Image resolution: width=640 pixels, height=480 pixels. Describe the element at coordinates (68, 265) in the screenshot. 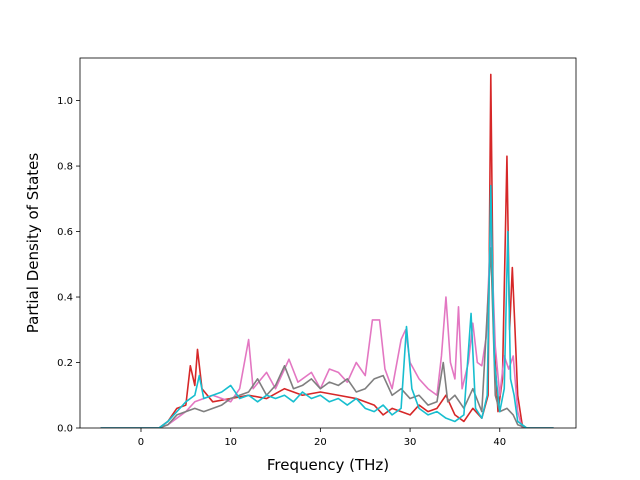

I see `y-axis-ticks: 0.0 0.2 0.4 0.6 0.8 1.0` at that location.